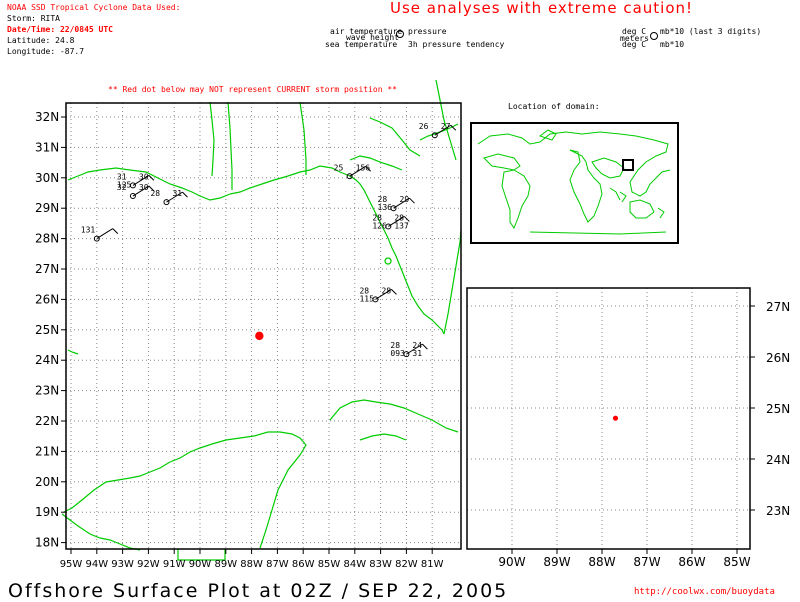 This screenshot has height=602, width=800. I want to click on zoom-map-lat-labels: 27N 26N 25N 24N 23N, so click(770, 409).